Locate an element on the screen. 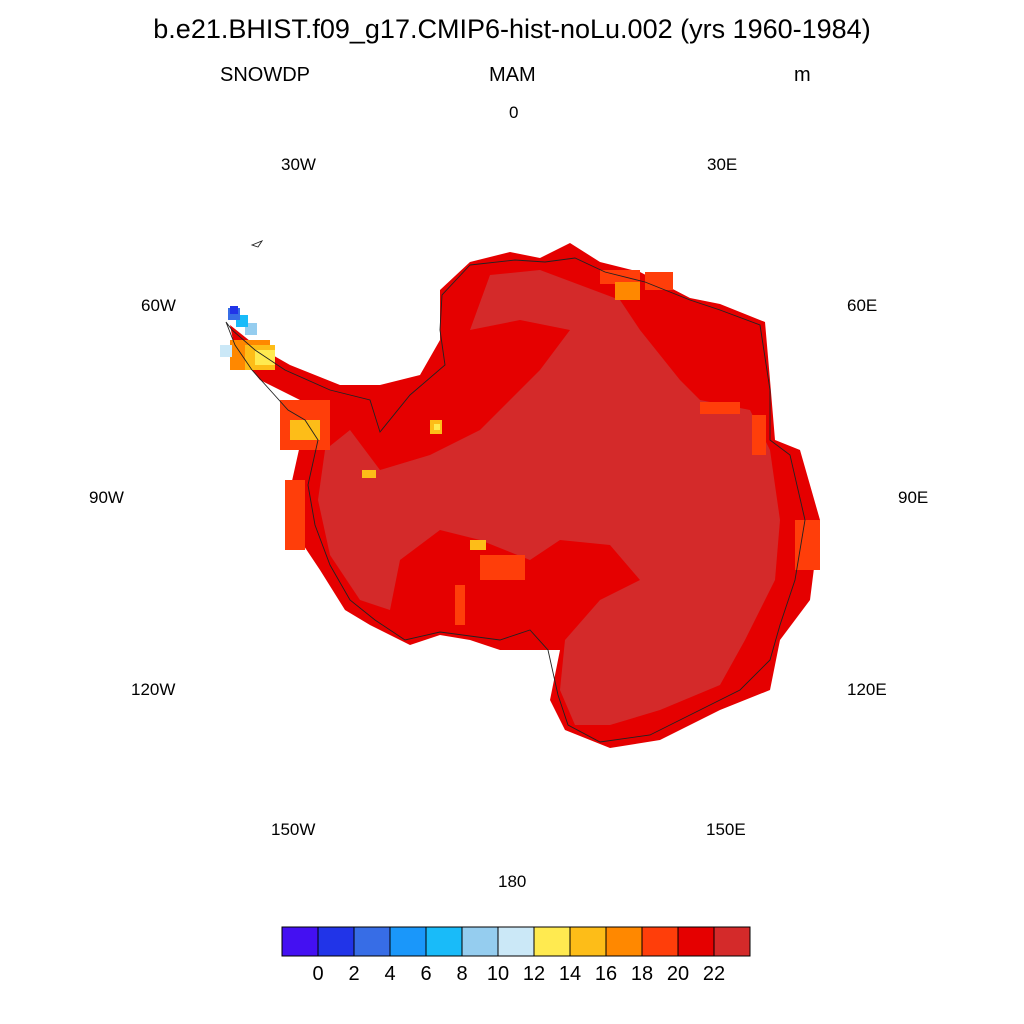 Image resolution: width=1024 pixels, height=1024 pixels. colorbar-label: 4 is located at coordinates (389, 974).